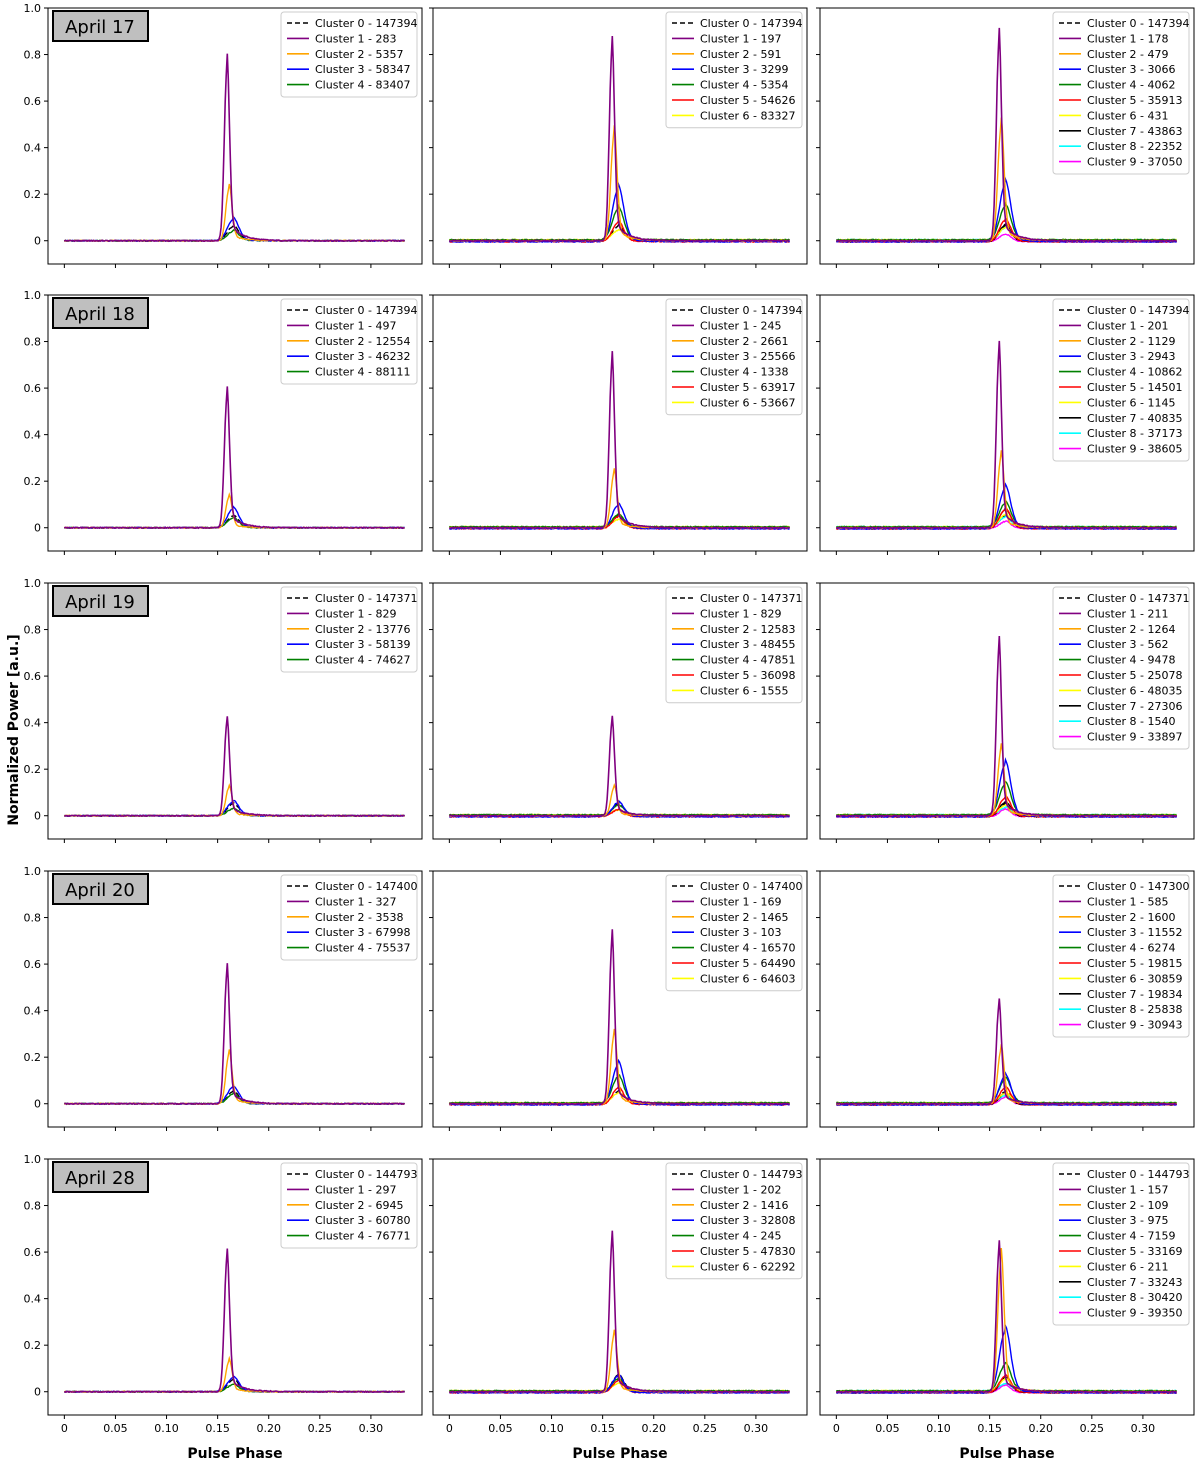 This screenshot has width=1200, height=1463. What do you see at coordinates (1128, 1205) in the screenshot?
I see `legend-entry: Cluster 2 - 109` at bounding box center [1128, 1205].